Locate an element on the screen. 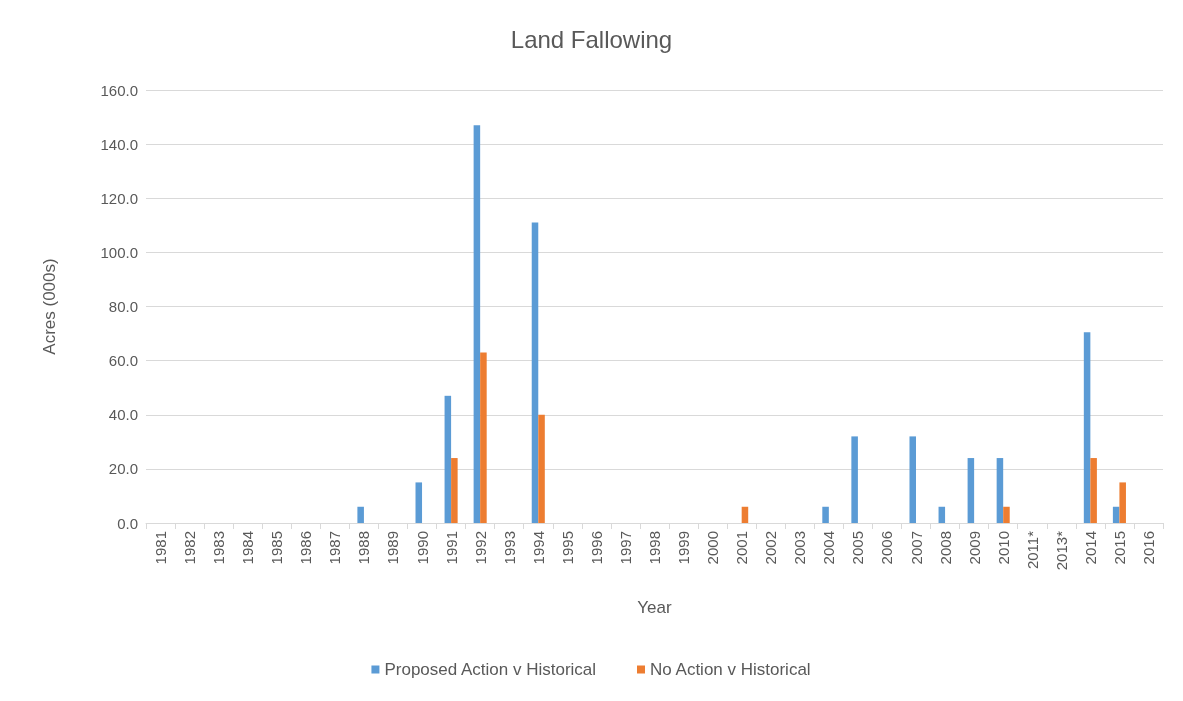 This screenshot has height=701, width=1183. x-tick-label: 1983 is located at coordinates (219, 548).